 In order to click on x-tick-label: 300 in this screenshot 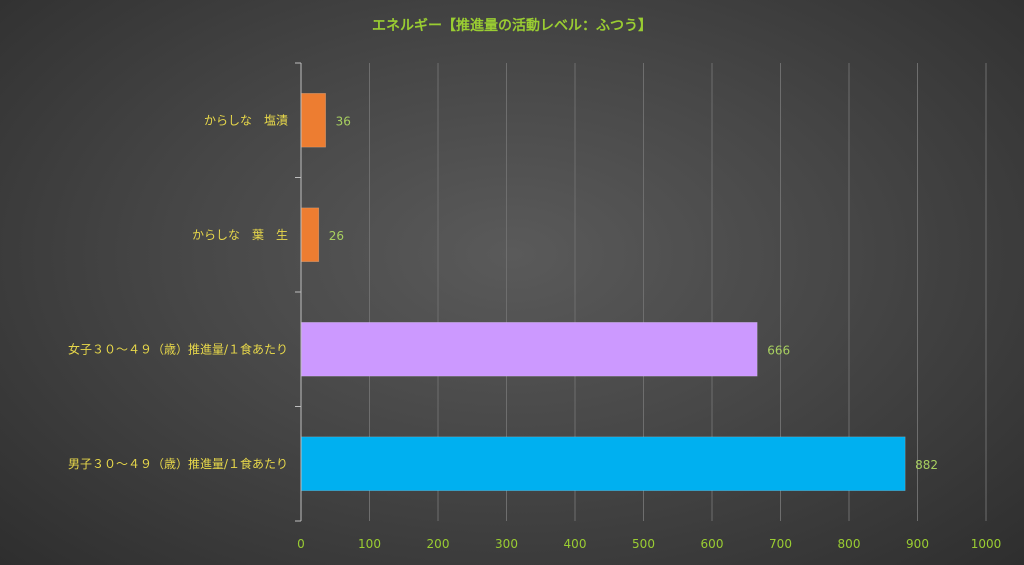, I will do `click(506, 544)`.